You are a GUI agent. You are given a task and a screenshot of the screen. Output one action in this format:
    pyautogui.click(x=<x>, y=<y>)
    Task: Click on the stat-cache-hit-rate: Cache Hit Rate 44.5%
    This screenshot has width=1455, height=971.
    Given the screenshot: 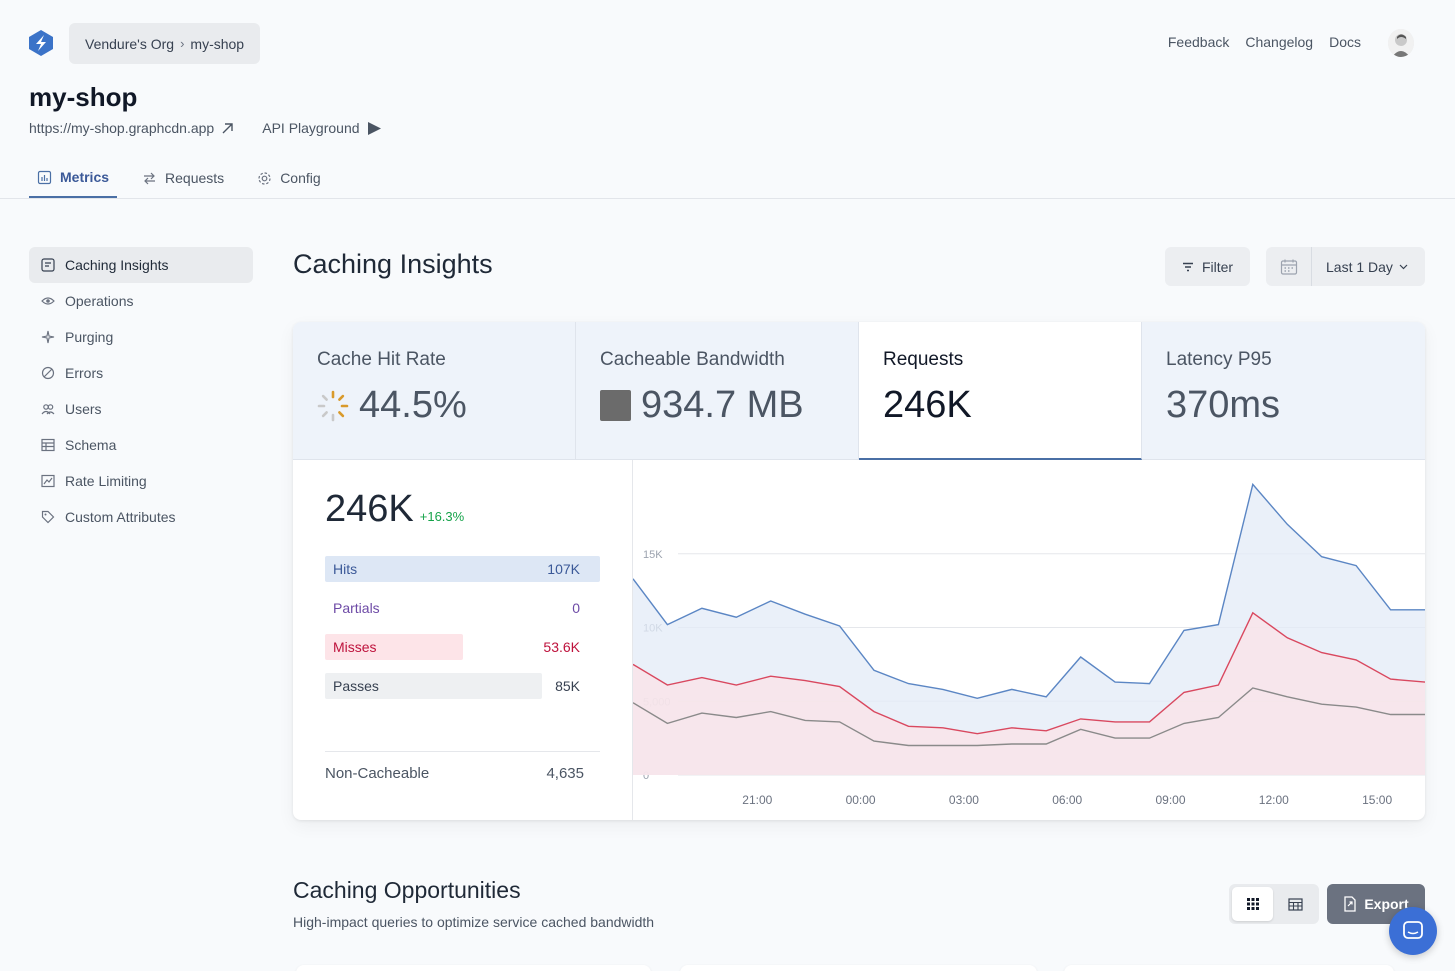 What is the action you would take?
    pyautogui.click(x=434, y=391)
    